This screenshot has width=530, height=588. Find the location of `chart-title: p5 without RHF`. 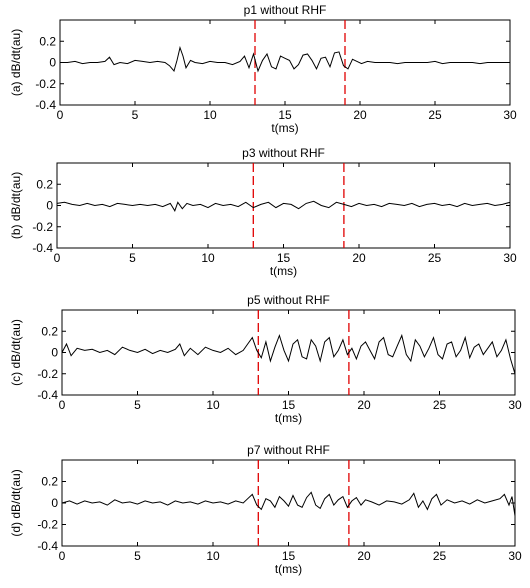

chart-title: p5 without RHF is located at coordinates (288, 300).